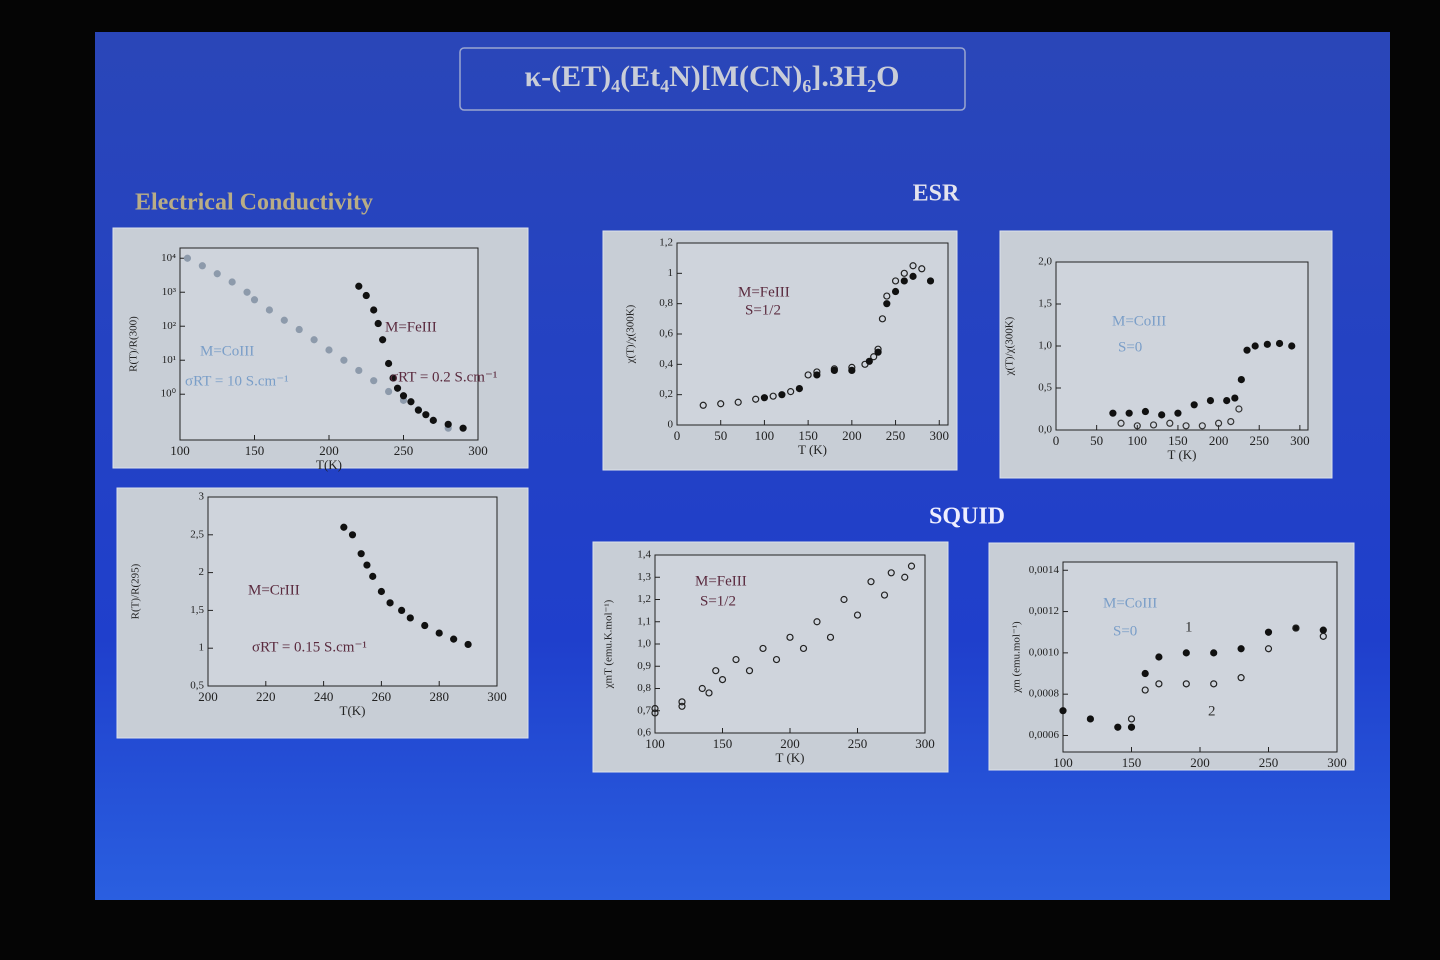 The width and height of the screenshot is (1440, 960). What do you see at coordinates (1044, 694) in the screenshot?
I see `y-tick-label: 0,0008` at bounding box center [1044, 694].